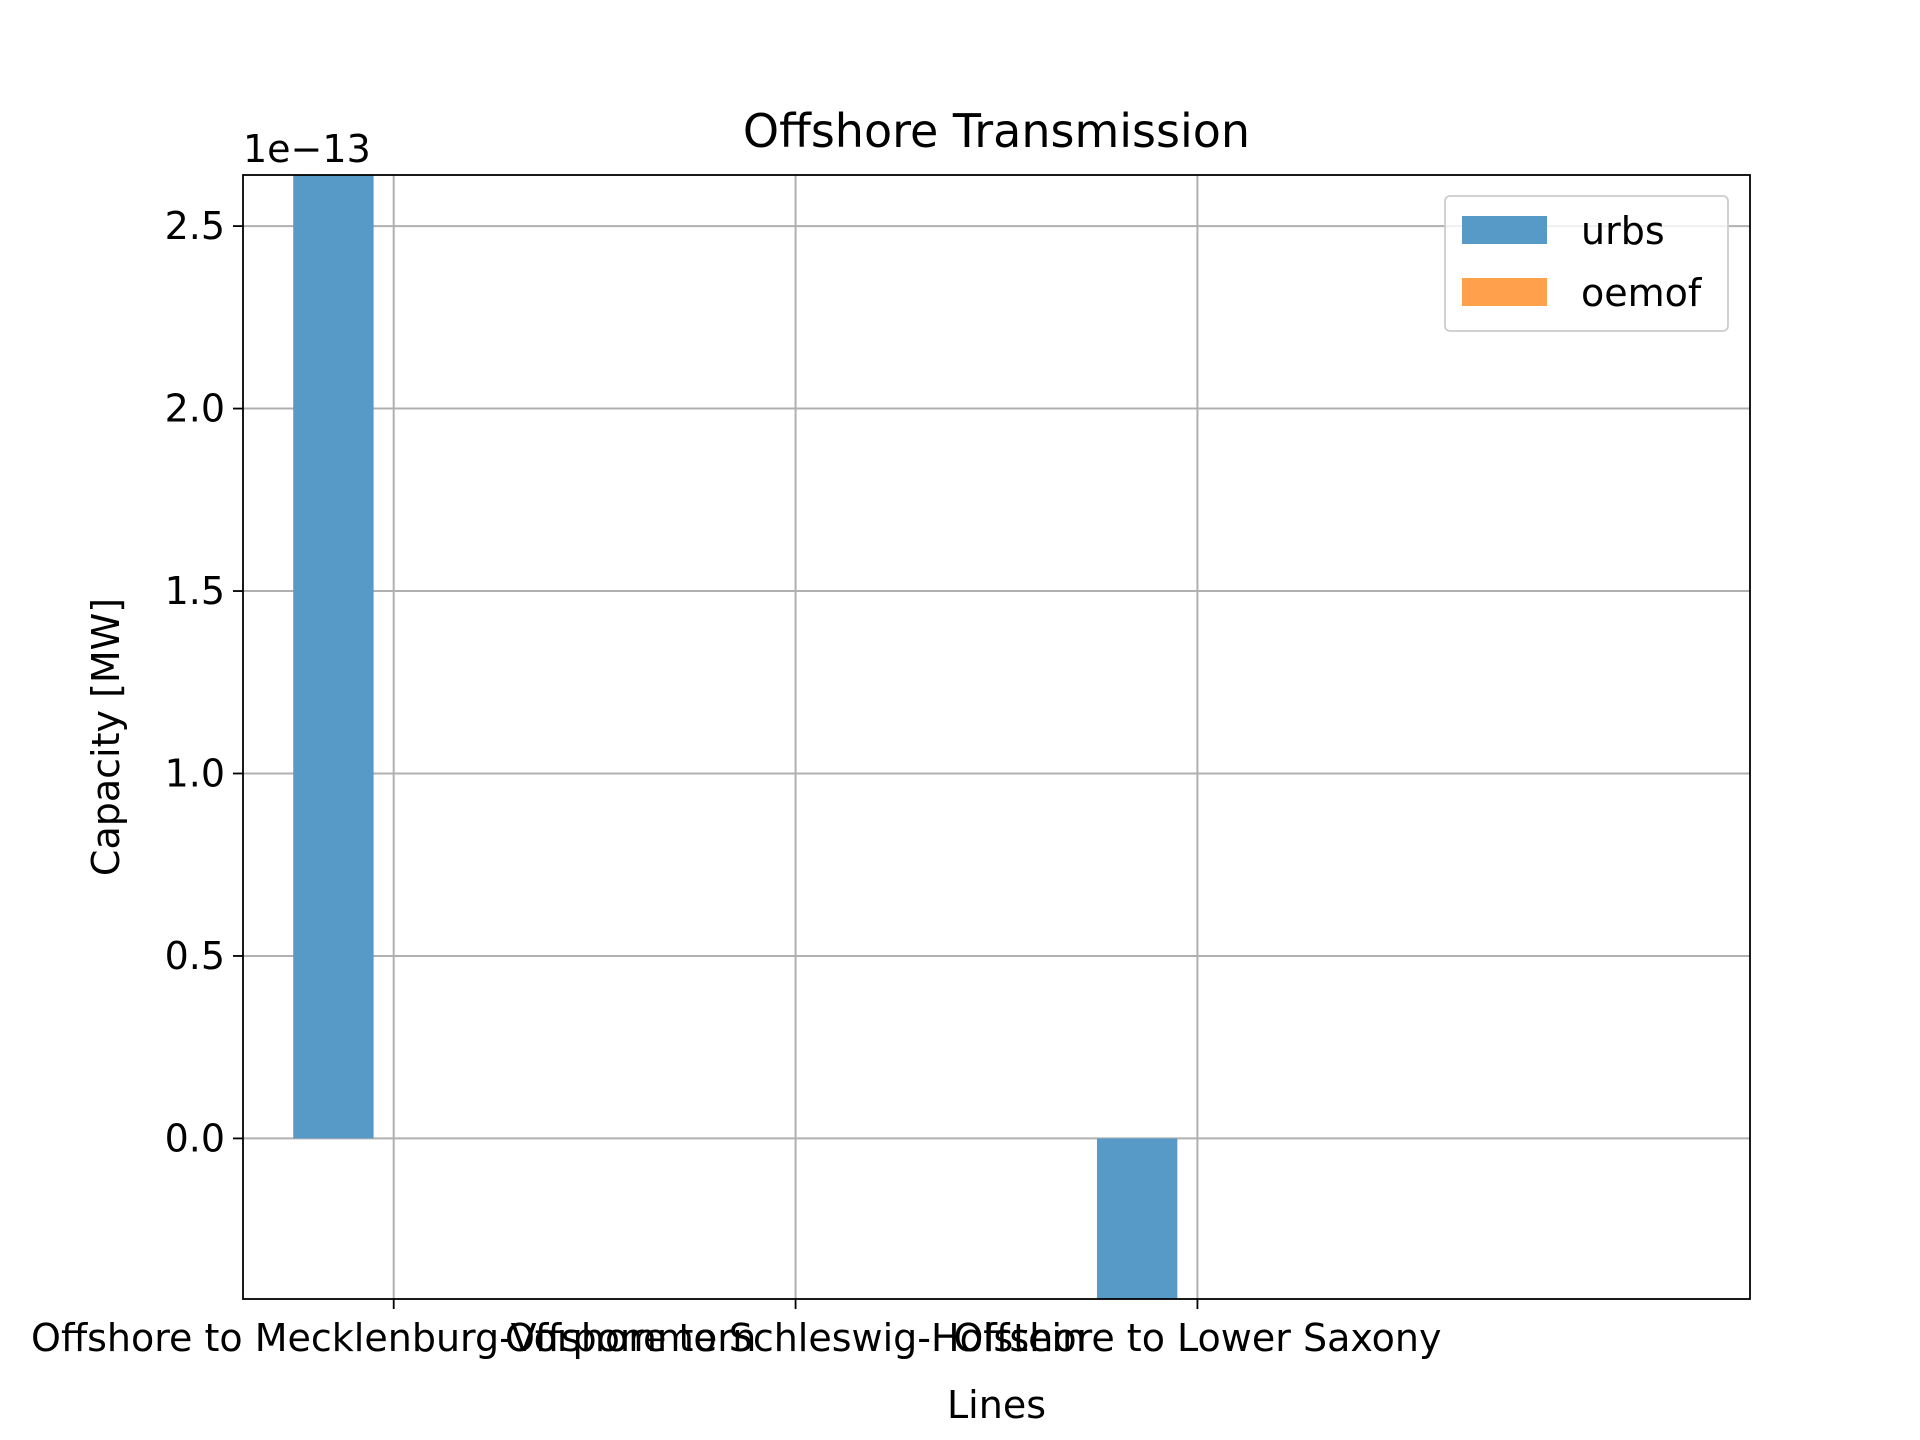 The width and height of the screenshot is (1920, 1440). Describe the element at coordinates (1197, 1338) in the screenshot. I see `x-tick-label: Offshore to Lower Saxony` at that location.